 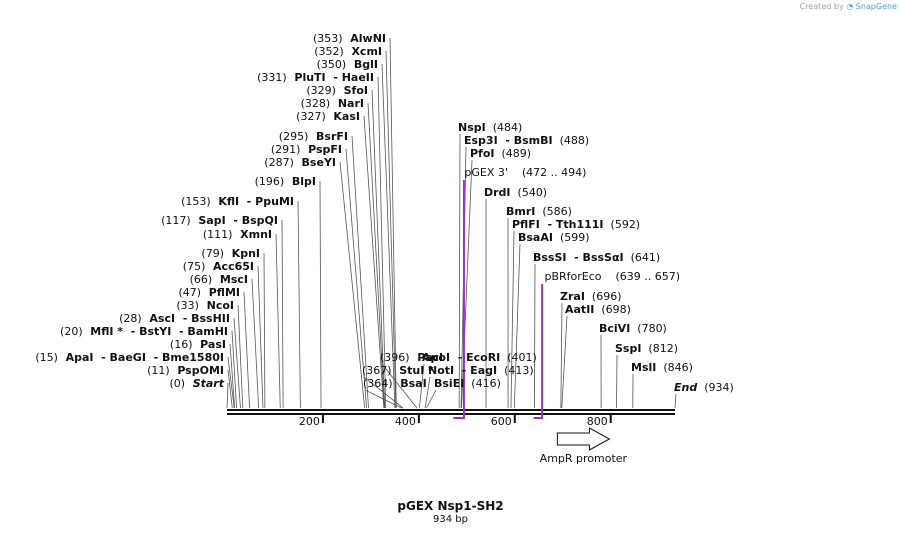 I want to click on site-label: (66) MscI, so click(x=219, y=279).